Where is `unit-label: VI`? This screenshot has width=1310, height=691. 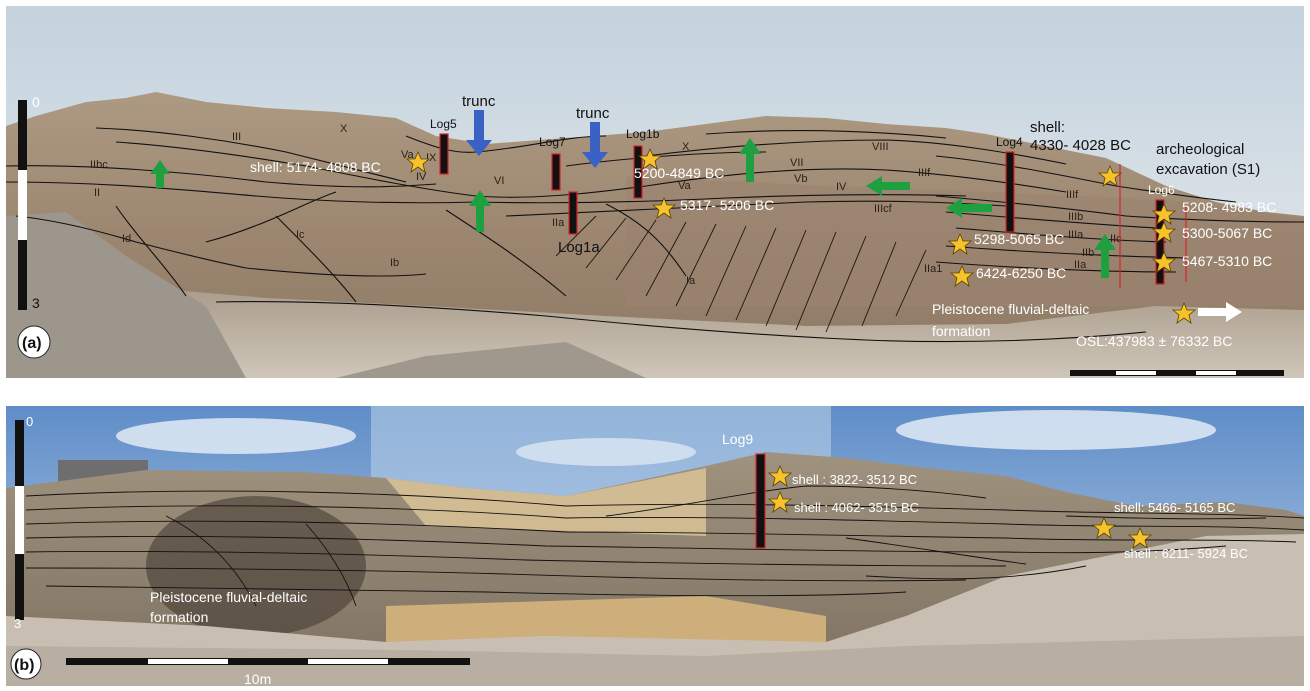 unit-label: VI is located at coordinates (499, 181).